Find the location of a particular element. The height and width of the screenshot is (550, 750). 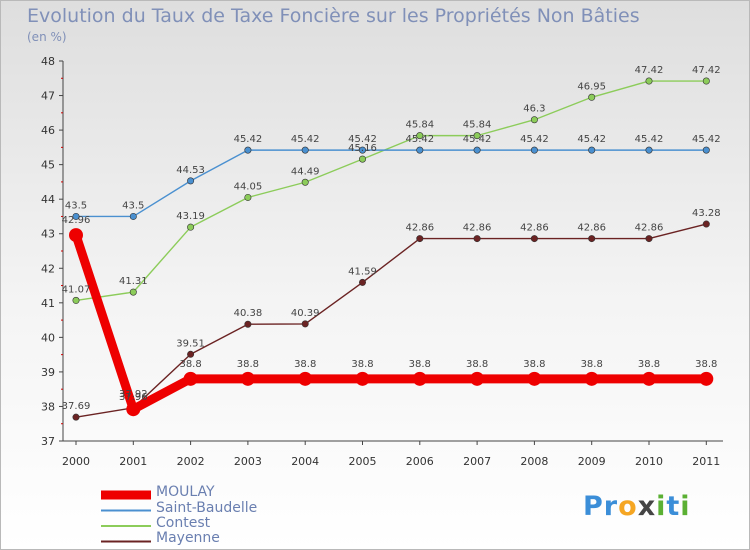

legend-swatches is located at coordinates (126, 516).